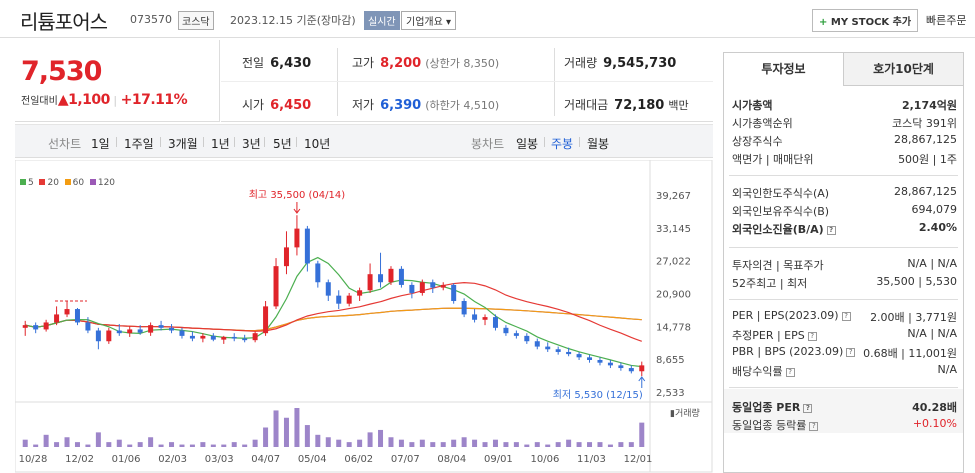 The image size is (975, 473). I want to click on info-row-value: N/A | N/A, so click(932, 263).